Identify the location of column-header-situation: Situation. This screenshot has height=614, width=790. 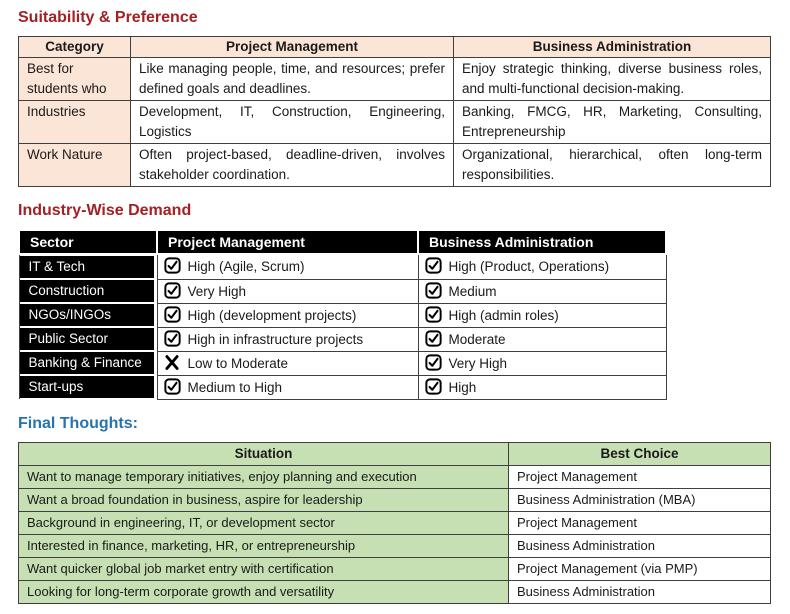
(263, 453).